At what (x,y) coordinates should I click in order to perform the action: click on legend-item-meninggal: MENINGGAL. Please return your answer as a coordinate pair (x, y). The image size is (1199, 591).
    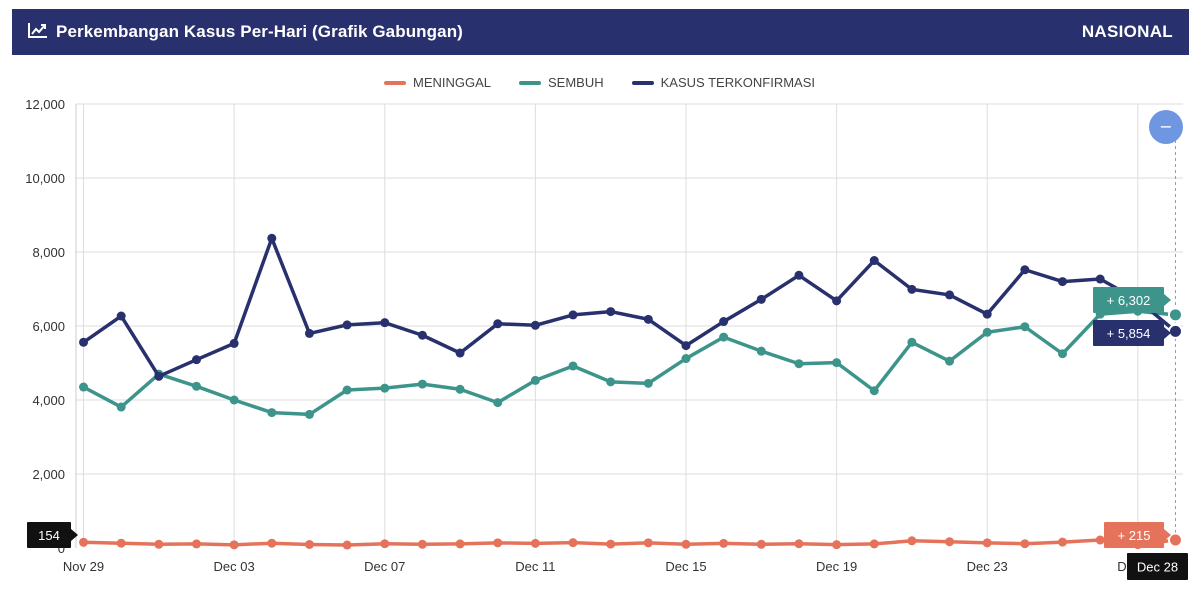
    Looking at the image, I should click on (437, 82).